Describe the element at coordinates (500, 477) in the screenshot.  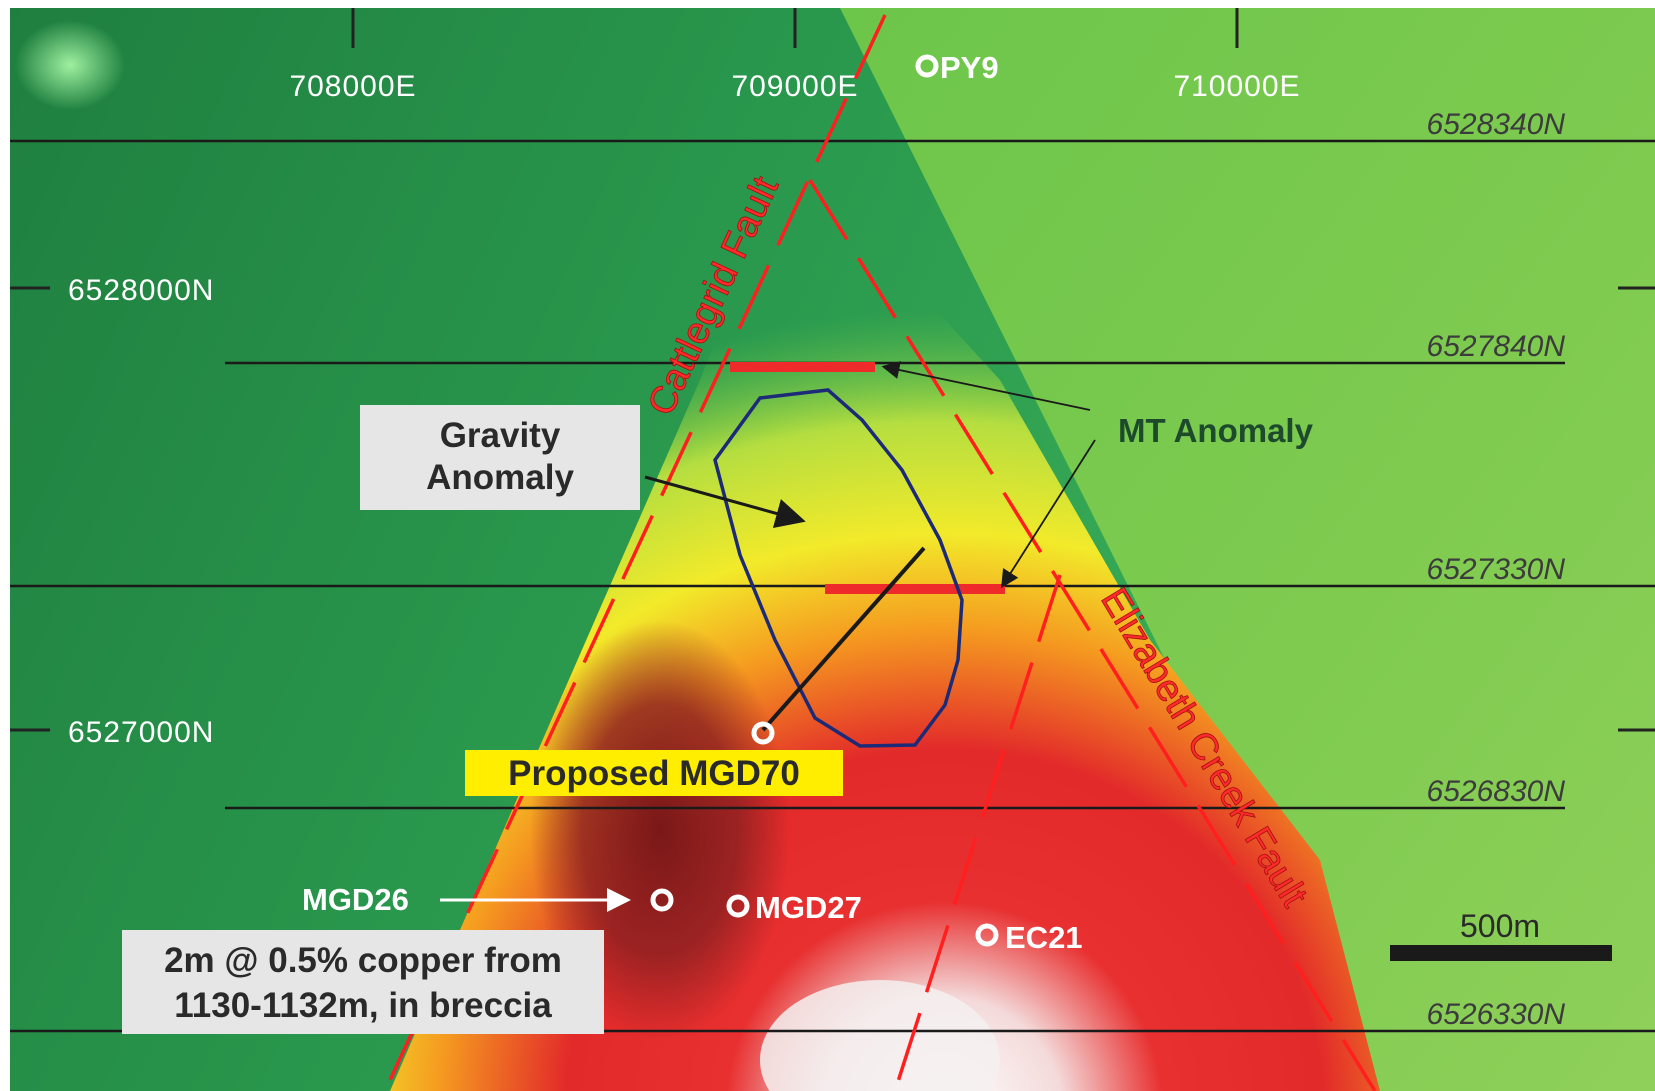
I see `gravity-anomaly-label: Anomaly` at that location.